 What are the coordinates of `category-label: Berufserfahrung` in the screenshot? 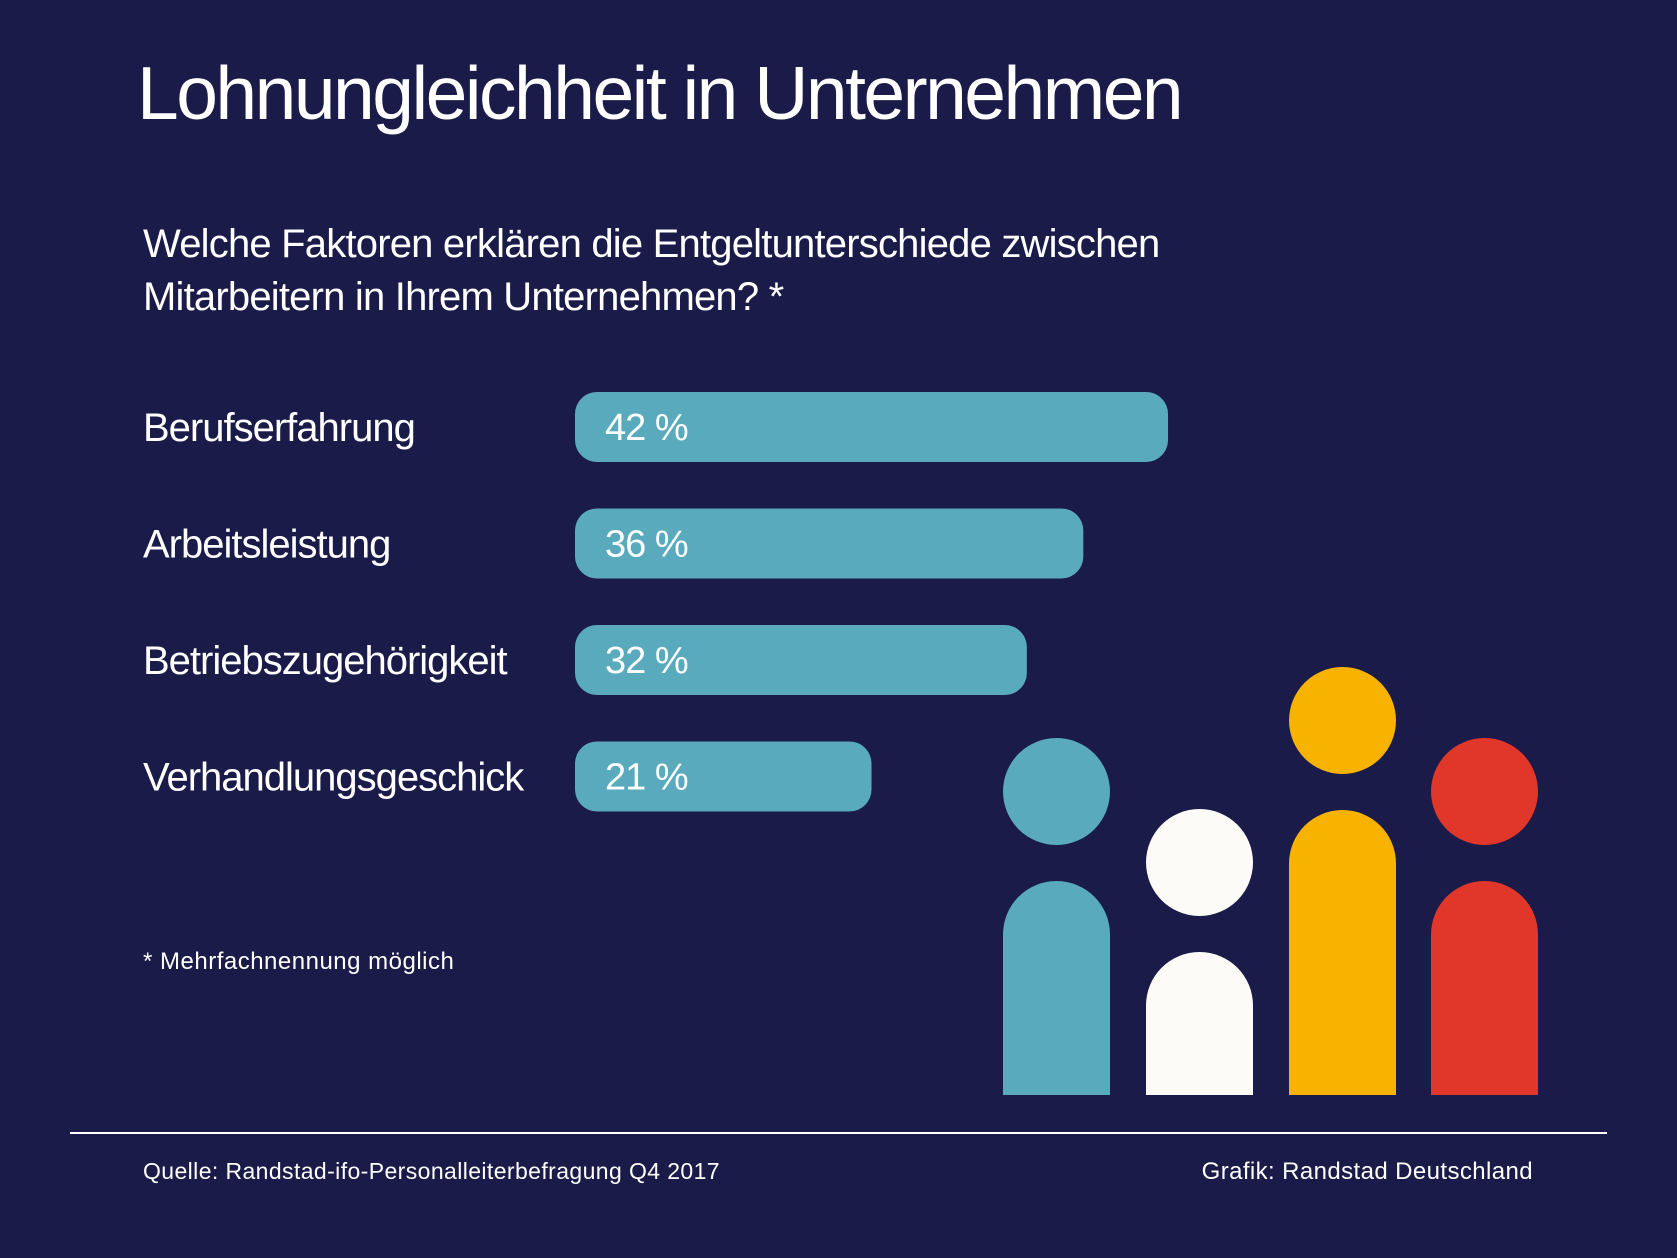 It's located at (279, 428).